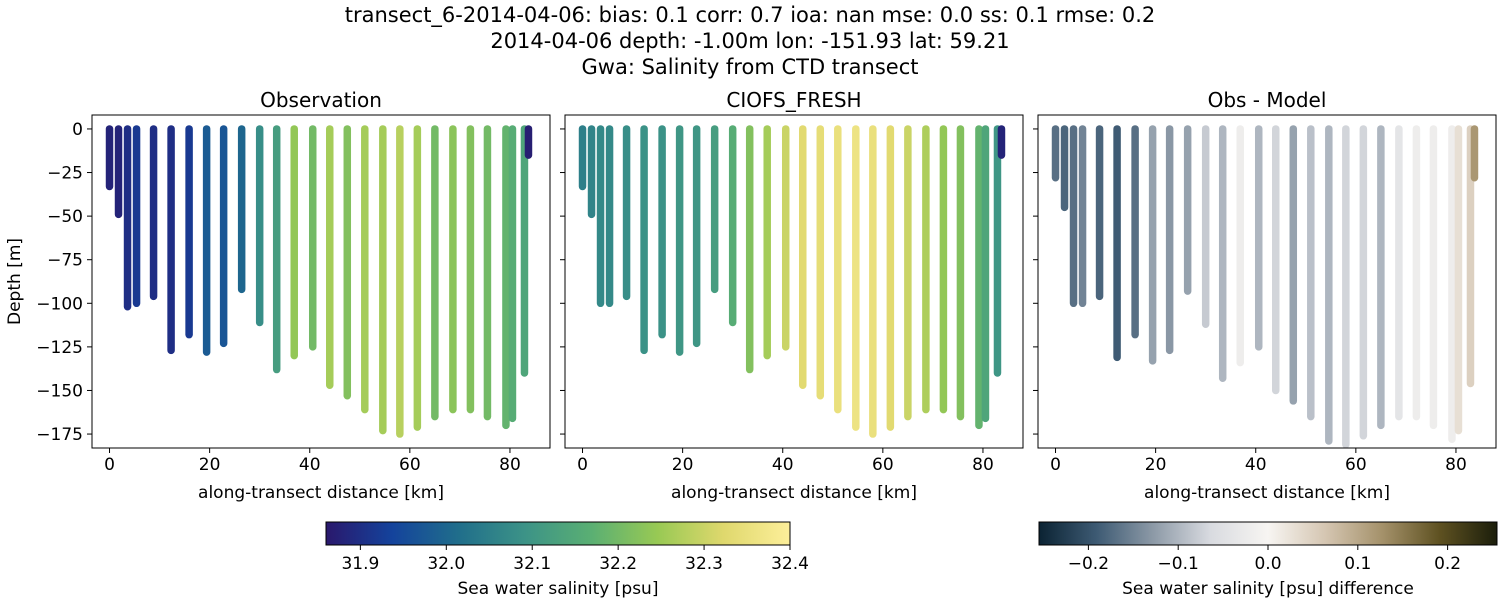 This screenshot has width=1500, height=600. I want to click on suptitle-line-source: Gwa: Salinity from CTD transect, so click(750, 67).